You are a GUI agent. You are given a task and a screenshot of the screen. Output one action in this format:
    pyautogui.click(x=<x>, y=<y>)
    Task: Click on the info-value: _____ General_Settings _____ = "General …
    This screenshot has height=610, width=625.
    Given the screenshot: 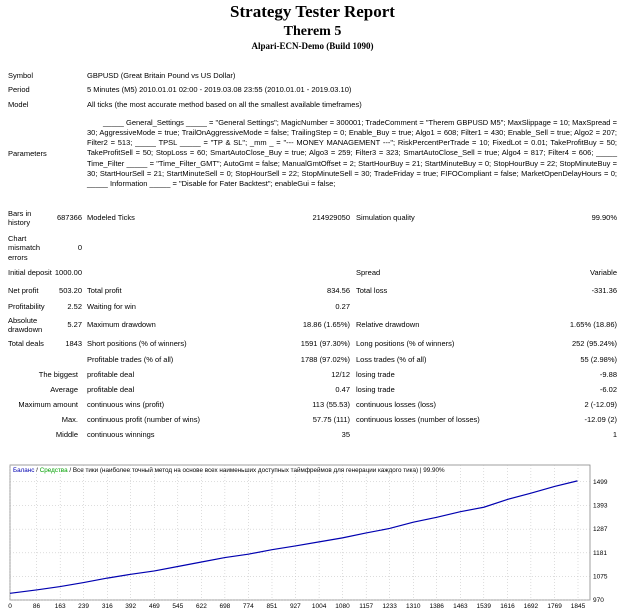 What is the action you would take?
    pyautogui.click(x=352, y=153)
    